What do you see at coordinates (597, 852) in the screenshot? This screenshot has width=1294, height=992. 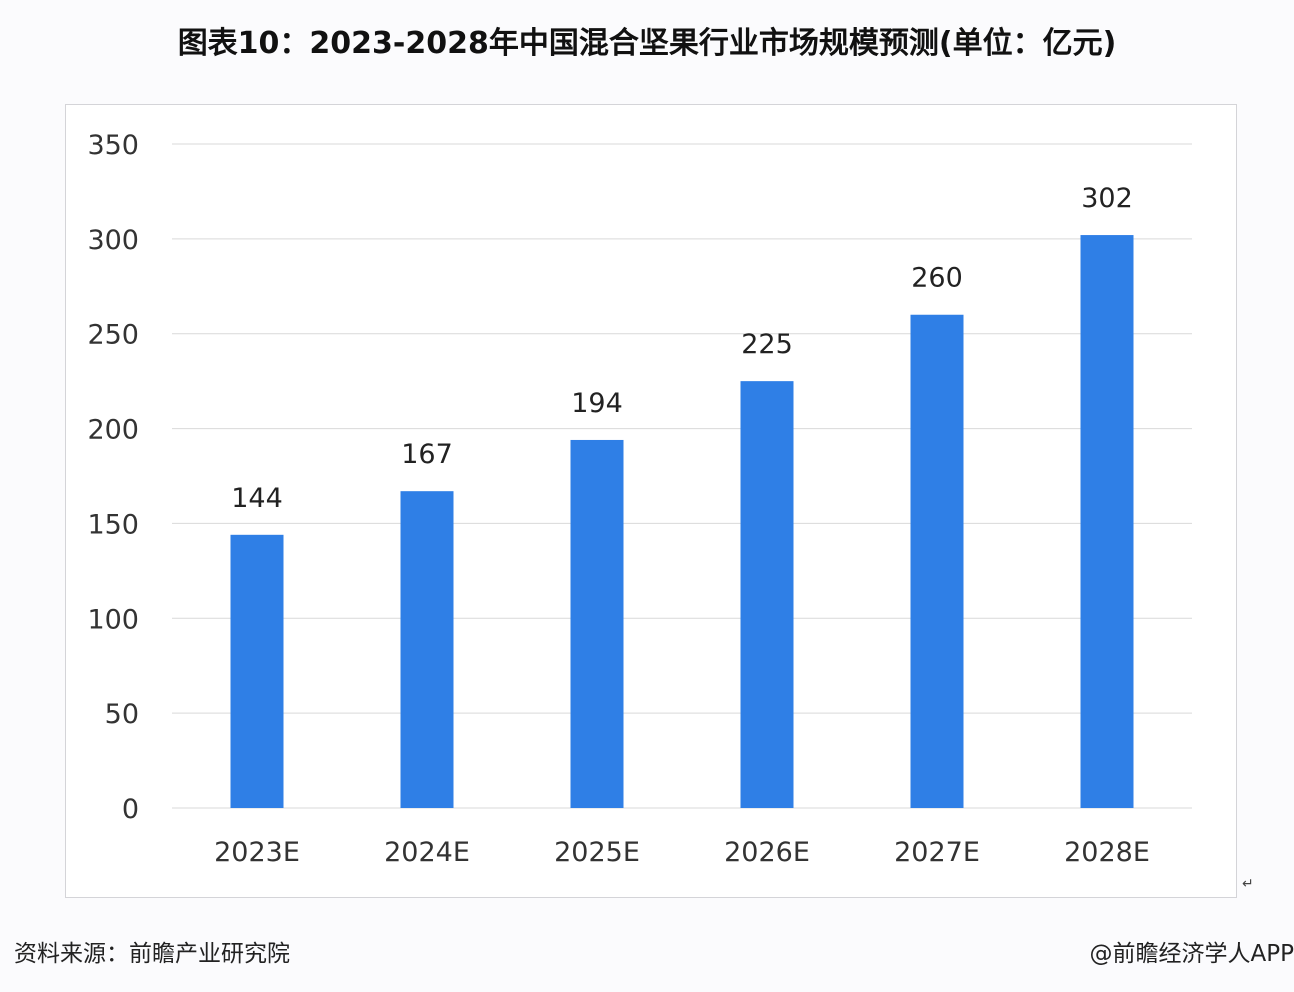 I see `x-tick-label: 2025E` at bounding box center [597, 852].